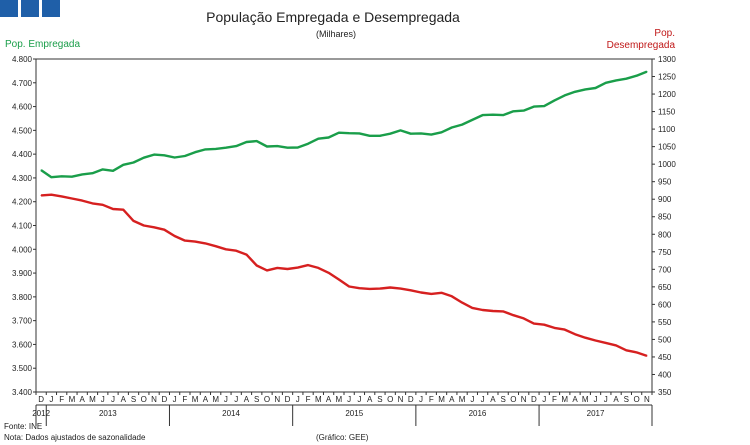  Describe the element at coordinates (22, 297) in the screenshot. I see `left-tick-label: 3.800` at that location.